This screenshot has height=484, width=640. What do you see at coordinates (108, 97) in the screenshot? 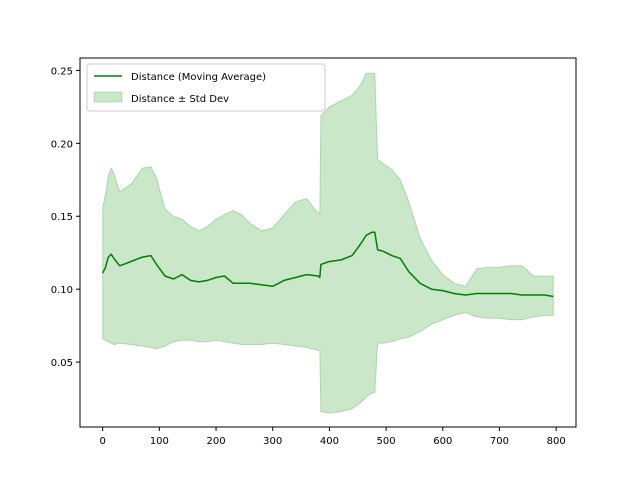
I see `legend-band-swatch` at bounding box center [108, 97].